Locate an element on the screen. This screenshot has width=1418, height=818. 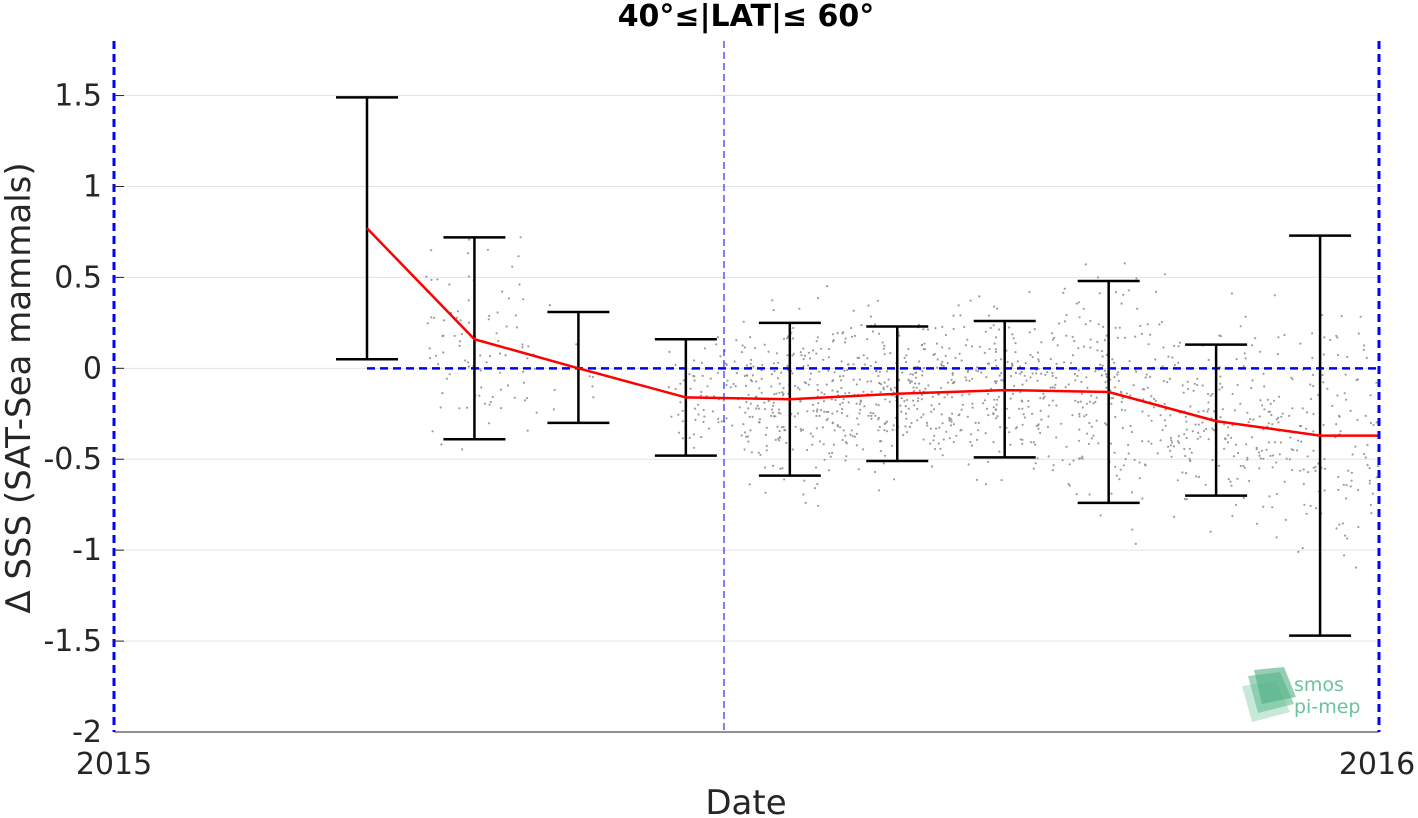
smos-pi-mep-logo: smos pi-mep is located at coordinates (1301, 694).